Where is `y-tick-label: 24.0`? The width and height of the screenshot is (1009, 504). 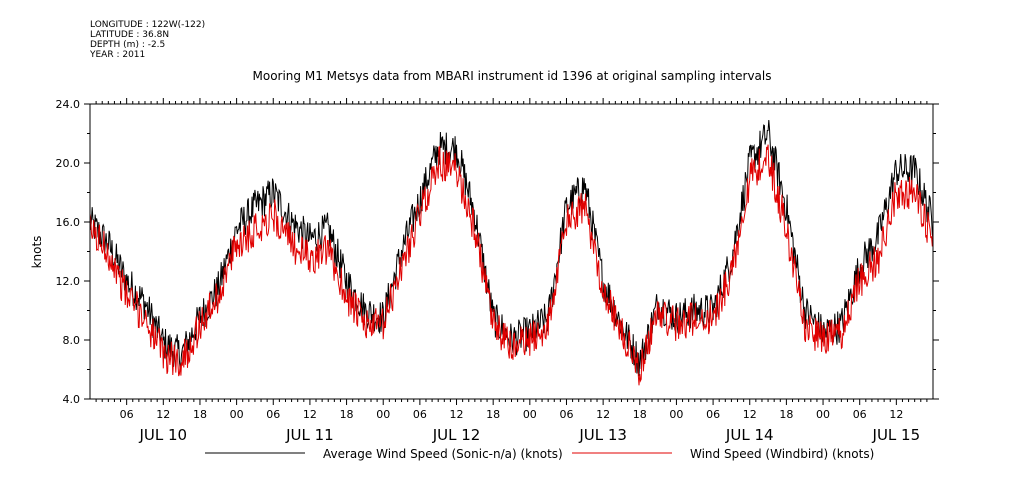
y-tick-label: 24.0 is located at coordinates (68, 104).